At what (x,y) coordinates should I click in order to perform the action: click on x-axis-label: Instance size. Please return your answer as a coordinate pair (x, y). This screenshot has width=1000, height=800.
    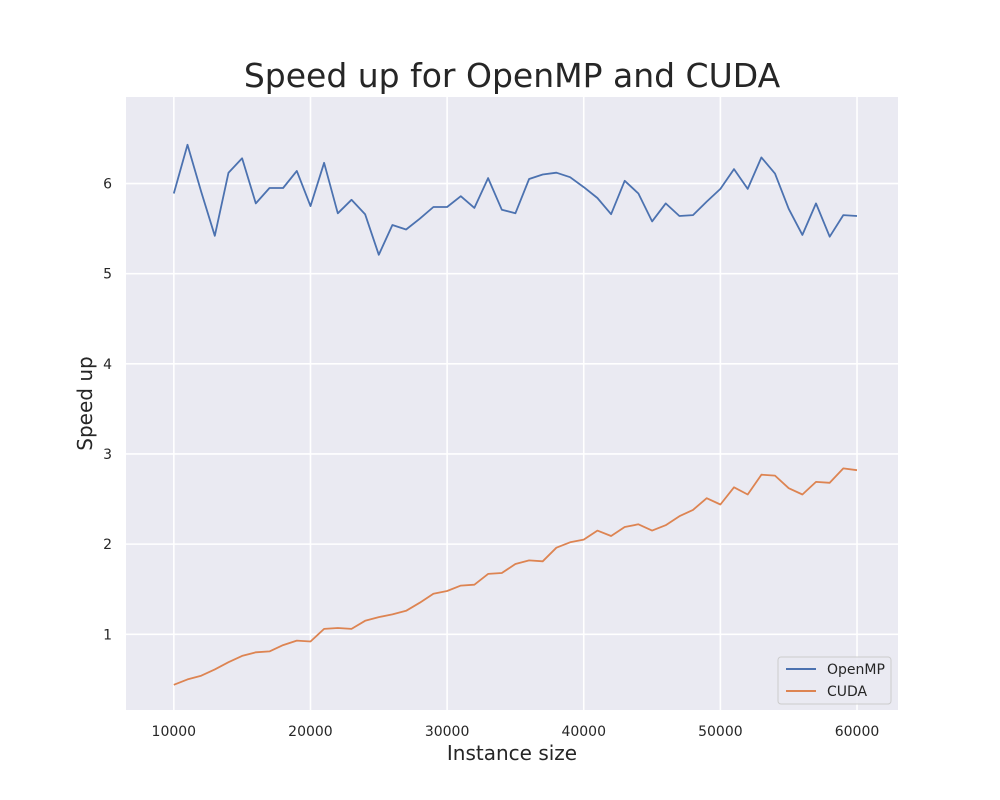
    Looking at the image, I should click on (512, 753).